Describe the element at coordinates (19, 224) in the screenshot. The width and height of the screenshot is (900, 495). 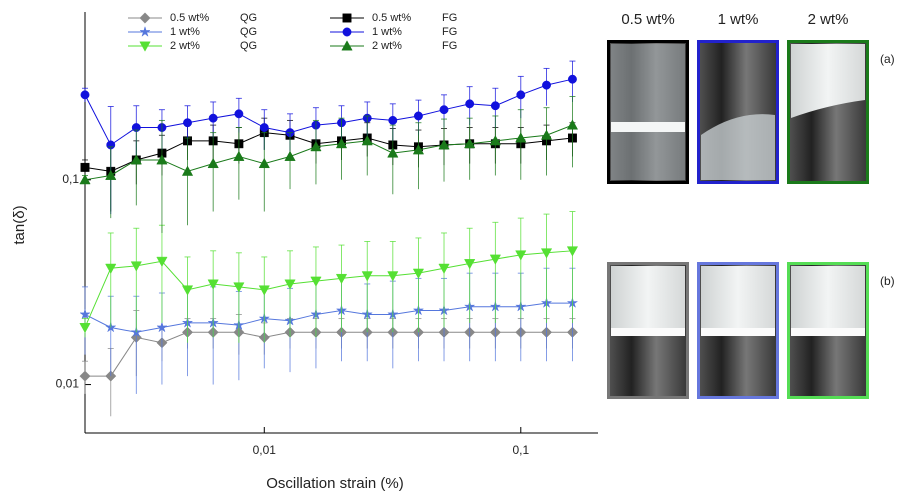
I see `y-axis-label: tan(δ)` at that location.